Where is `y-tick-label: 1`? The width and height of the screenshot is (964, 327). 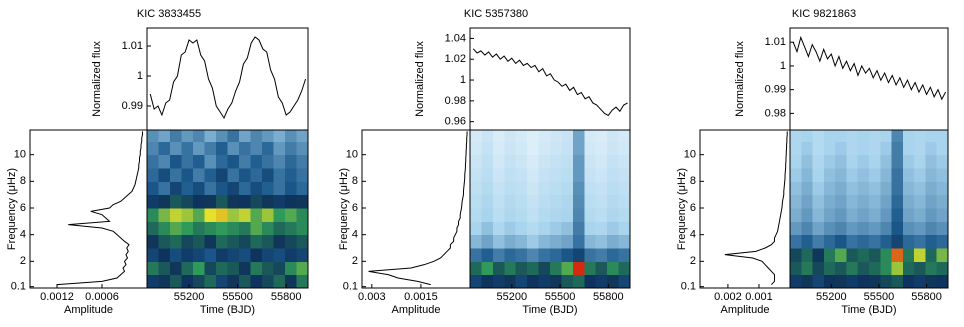 y-tick-label: 1 is located at coordinates (463, 80).